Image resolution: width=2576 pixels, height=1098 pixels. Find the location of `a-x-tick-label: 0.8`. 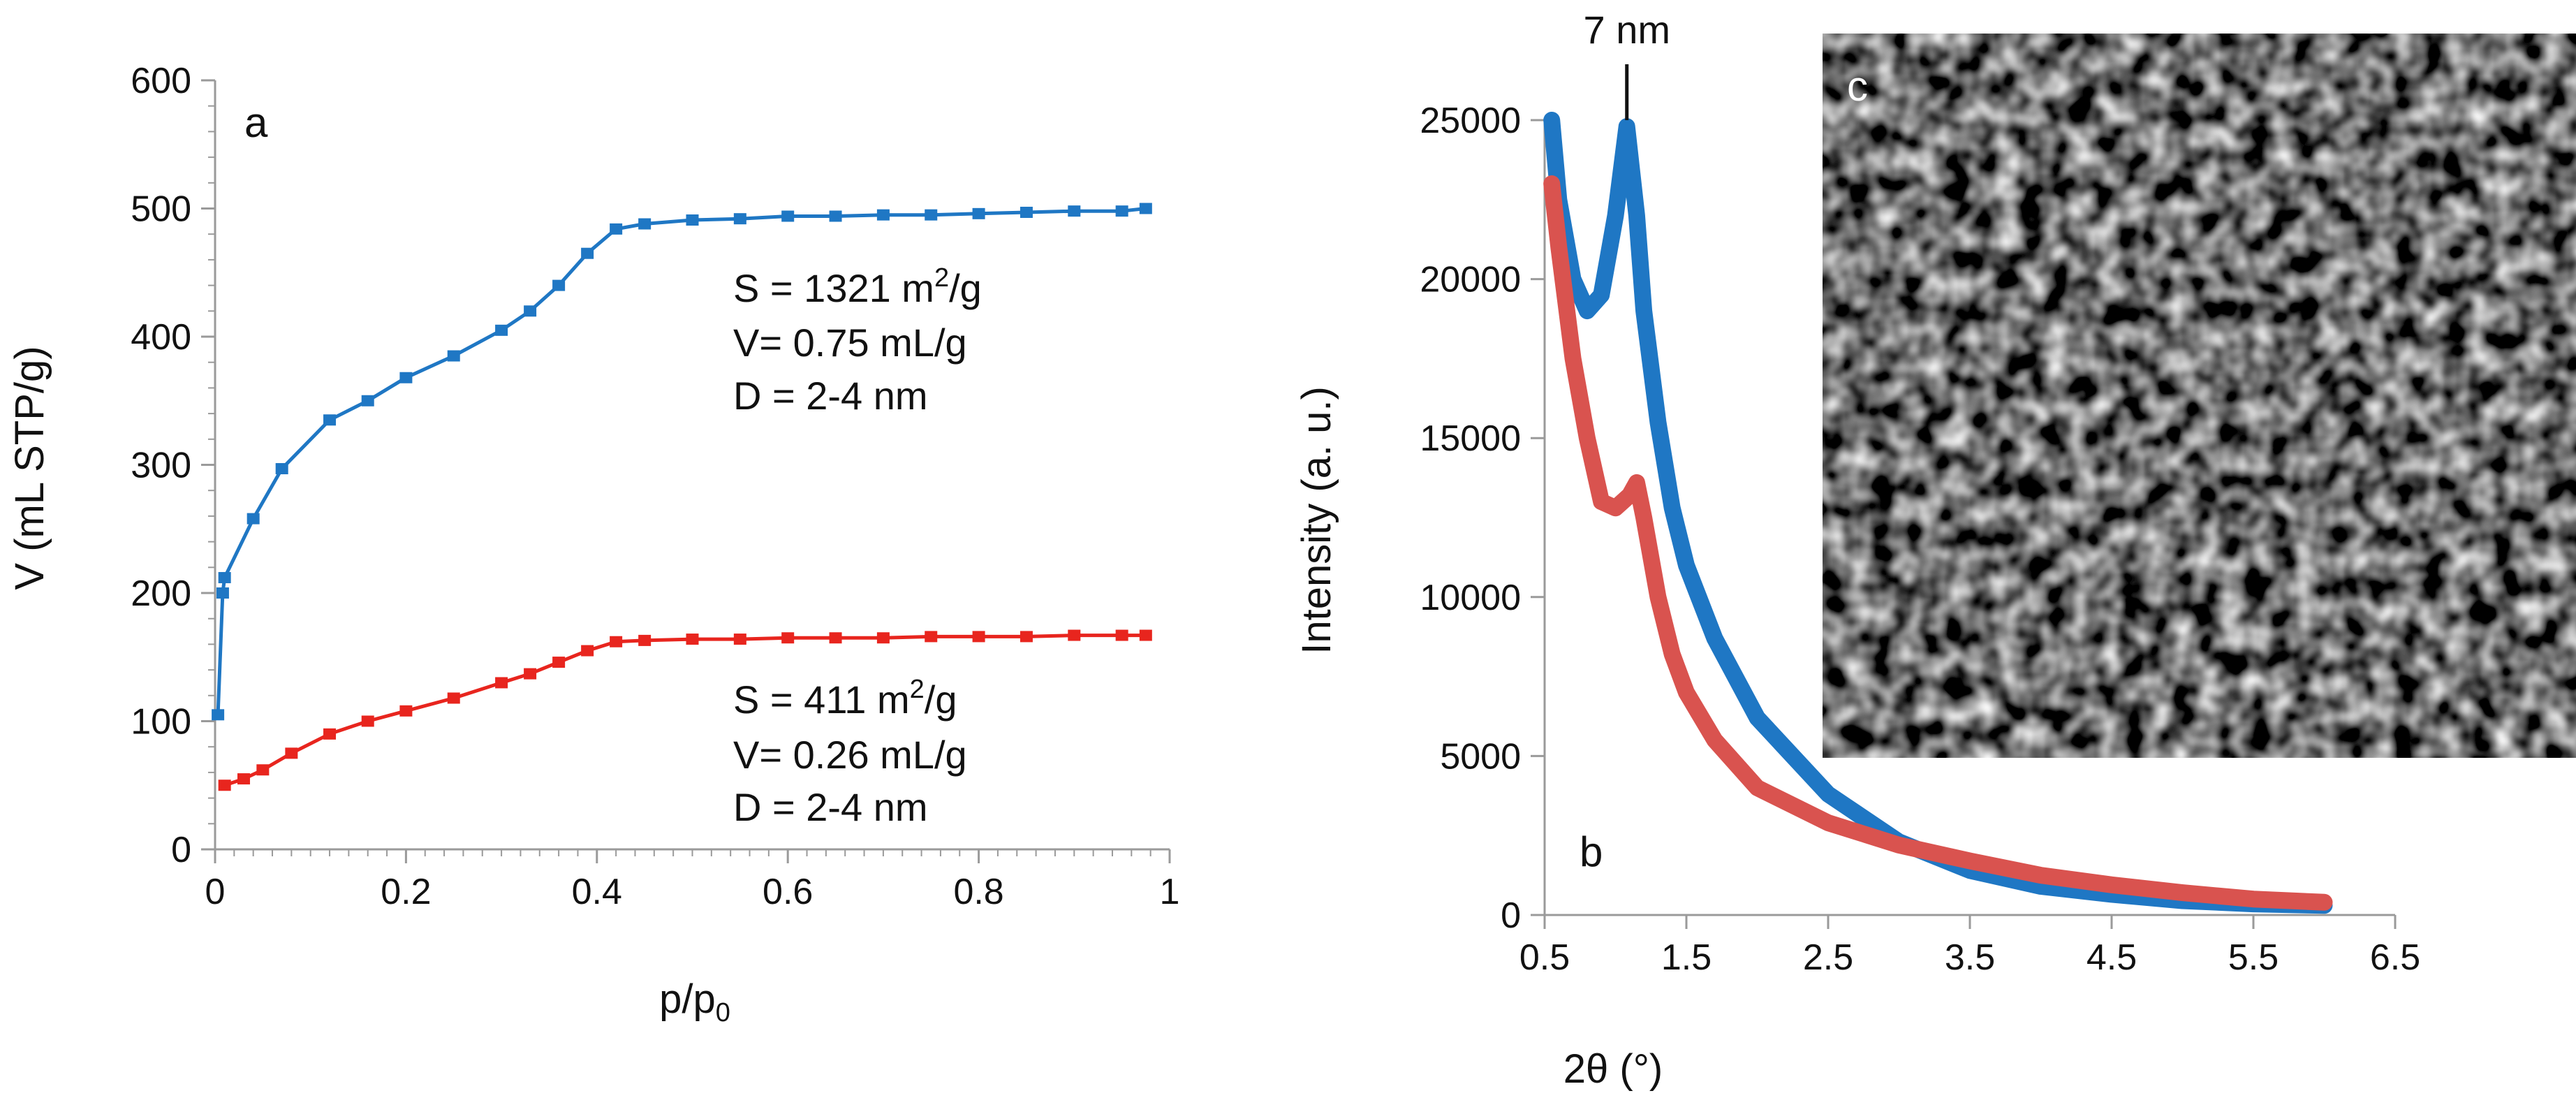

a-x-tick-label: 0.8 is located at coordinates (978, 892).